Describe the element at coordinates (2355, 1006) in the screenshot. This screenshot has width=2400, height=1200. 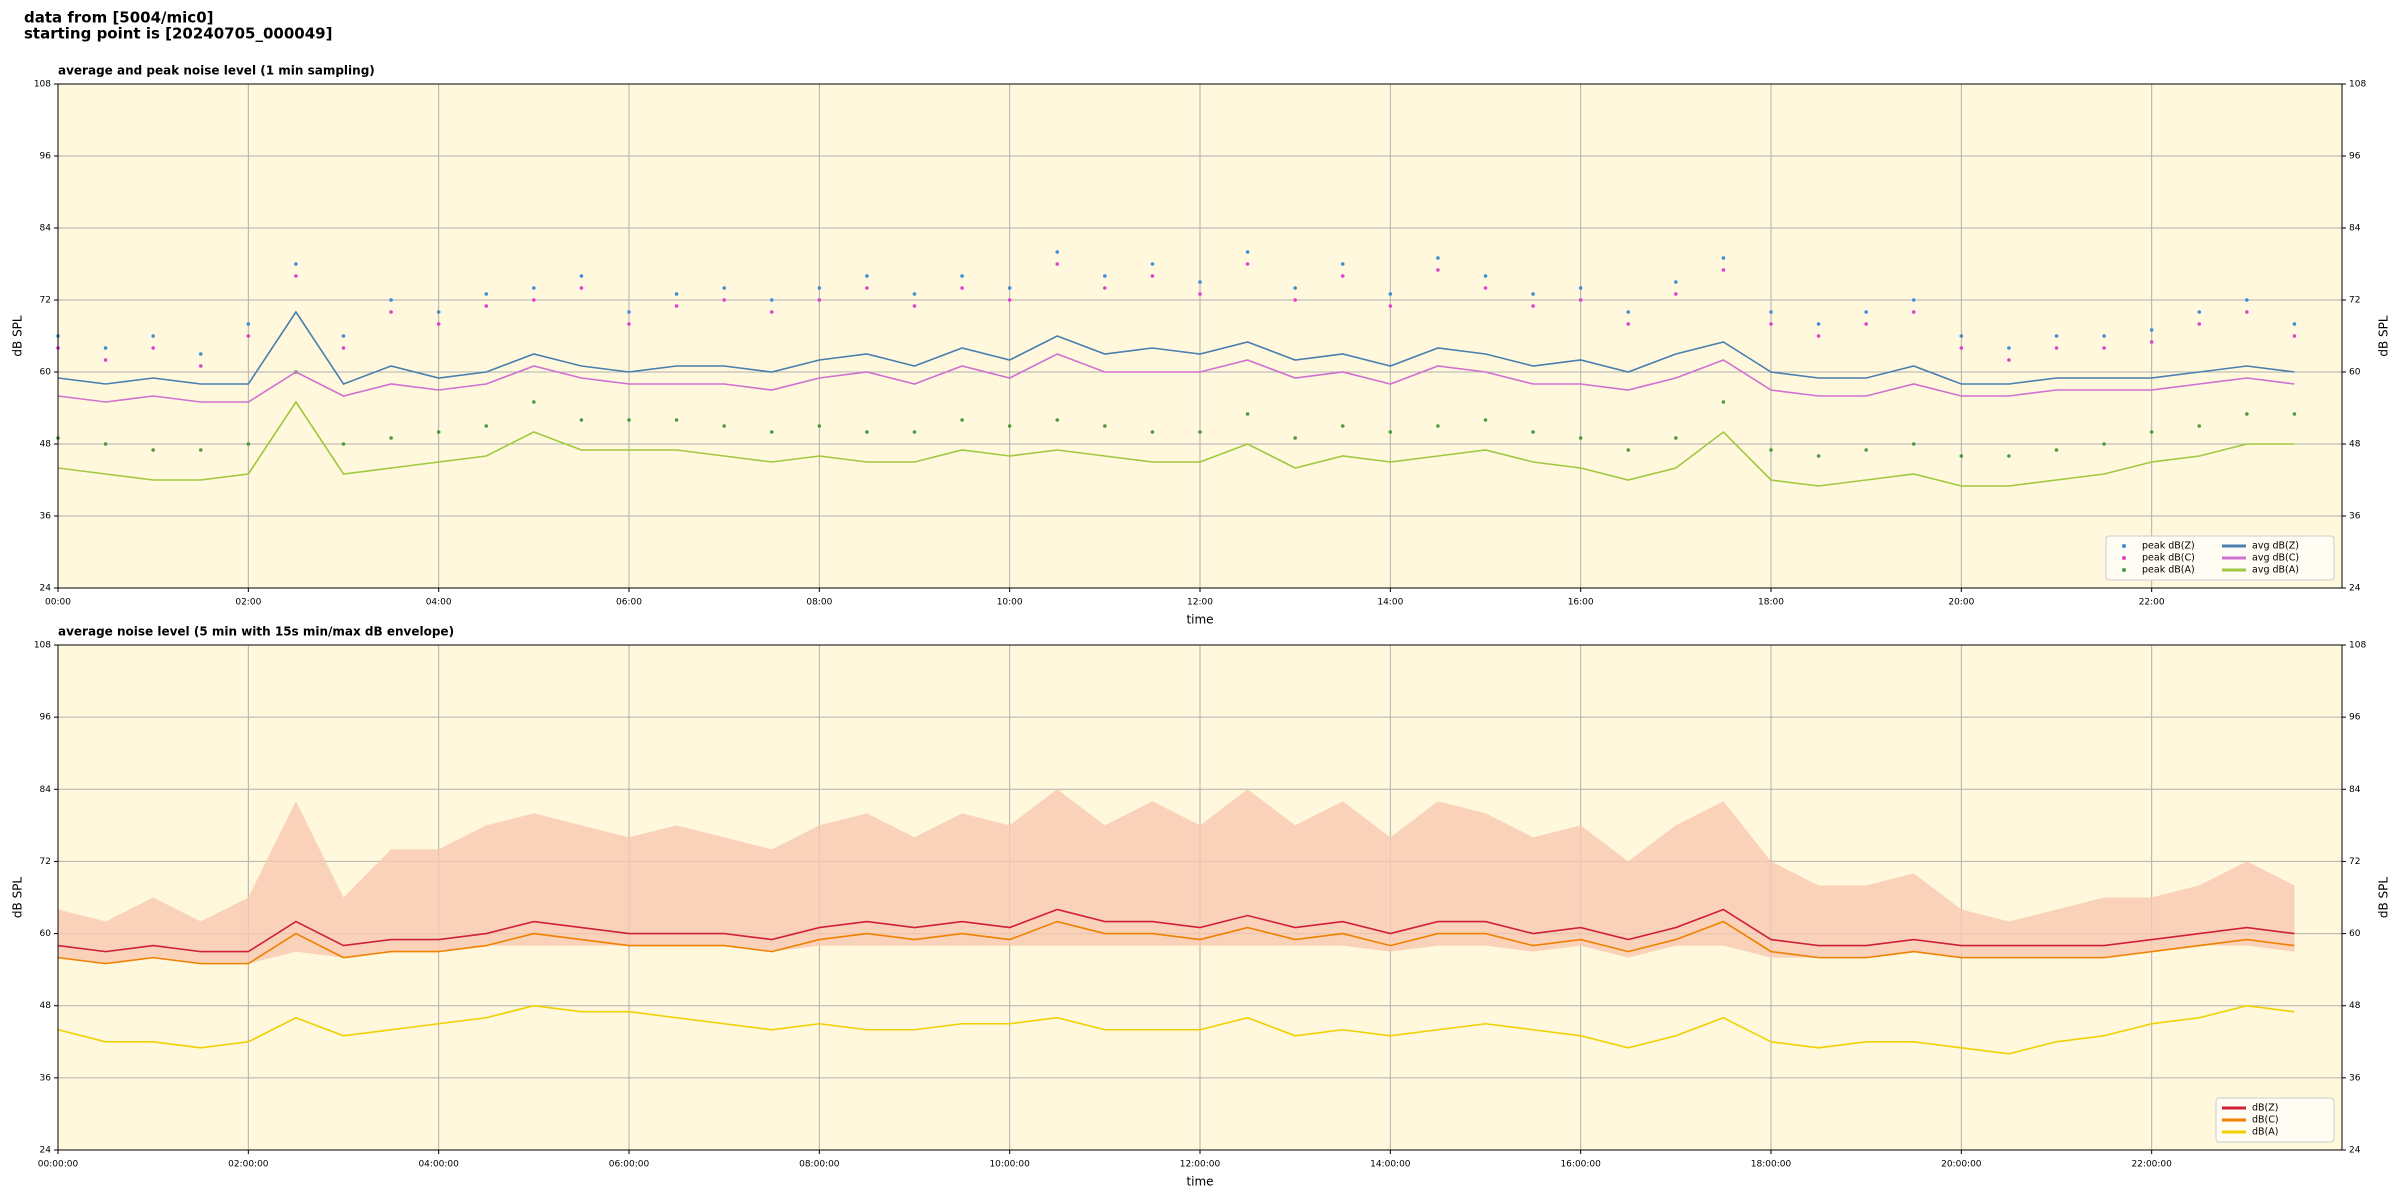
I see `y2-tick-label: 48` at that location.